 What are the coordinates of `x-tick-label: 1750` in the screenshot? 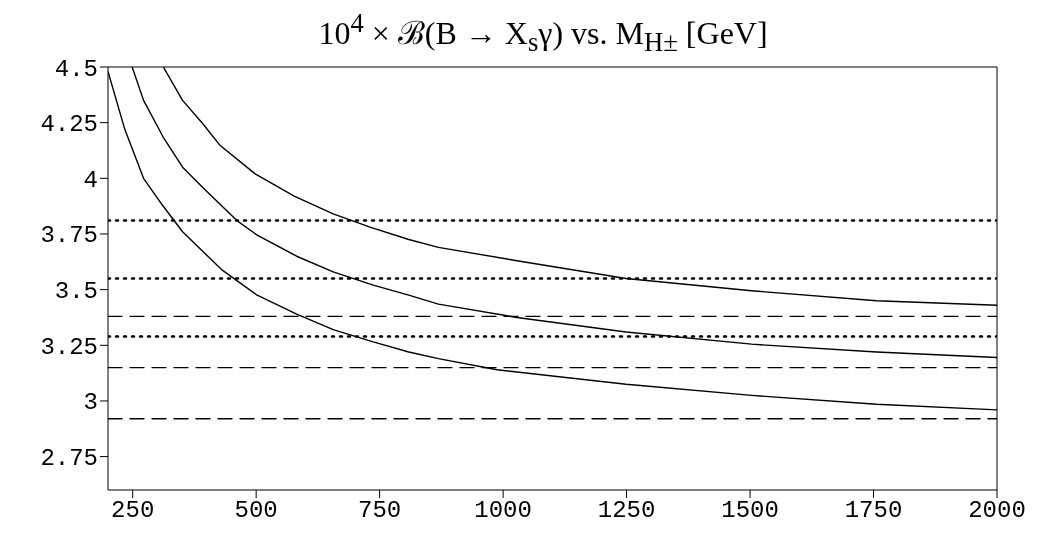 It's located at (873, 511).